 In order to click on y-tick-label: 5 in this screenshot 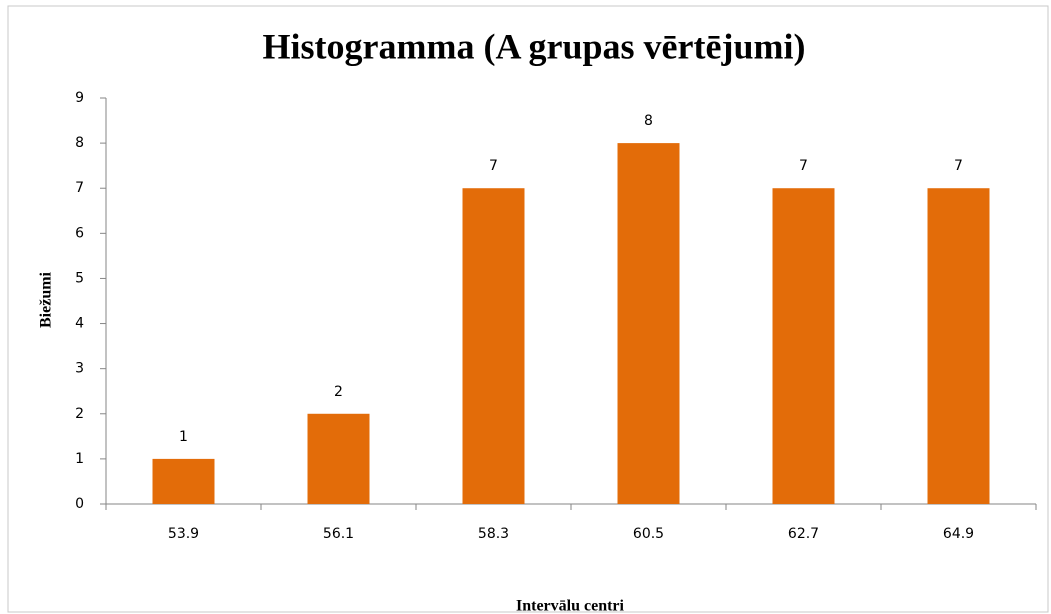, I will do `click(79, 278)`.